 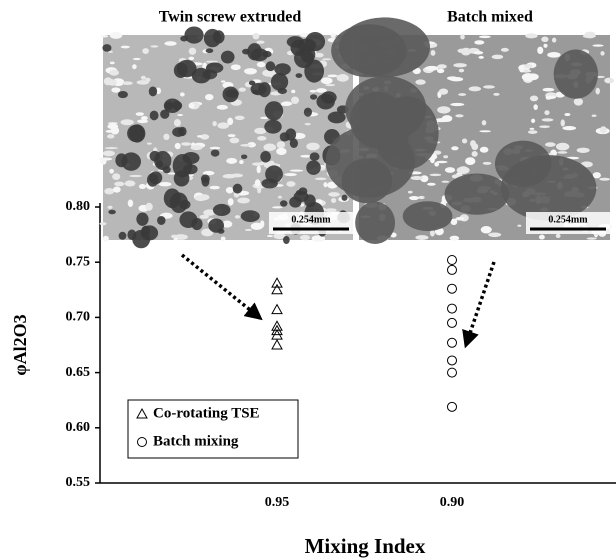 I want to click on y-tick-label: 0.75, so click(x=78, y=261).